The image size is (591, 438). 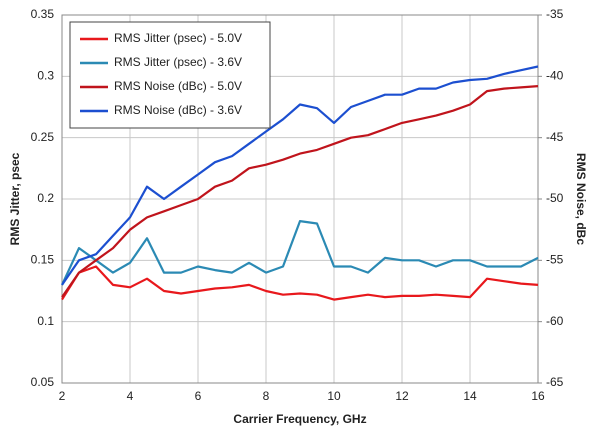 What do you see at coordinates (266, 396) in the screenshot?
I see `x-tick-label: 8` at bounding box center [266, 396].